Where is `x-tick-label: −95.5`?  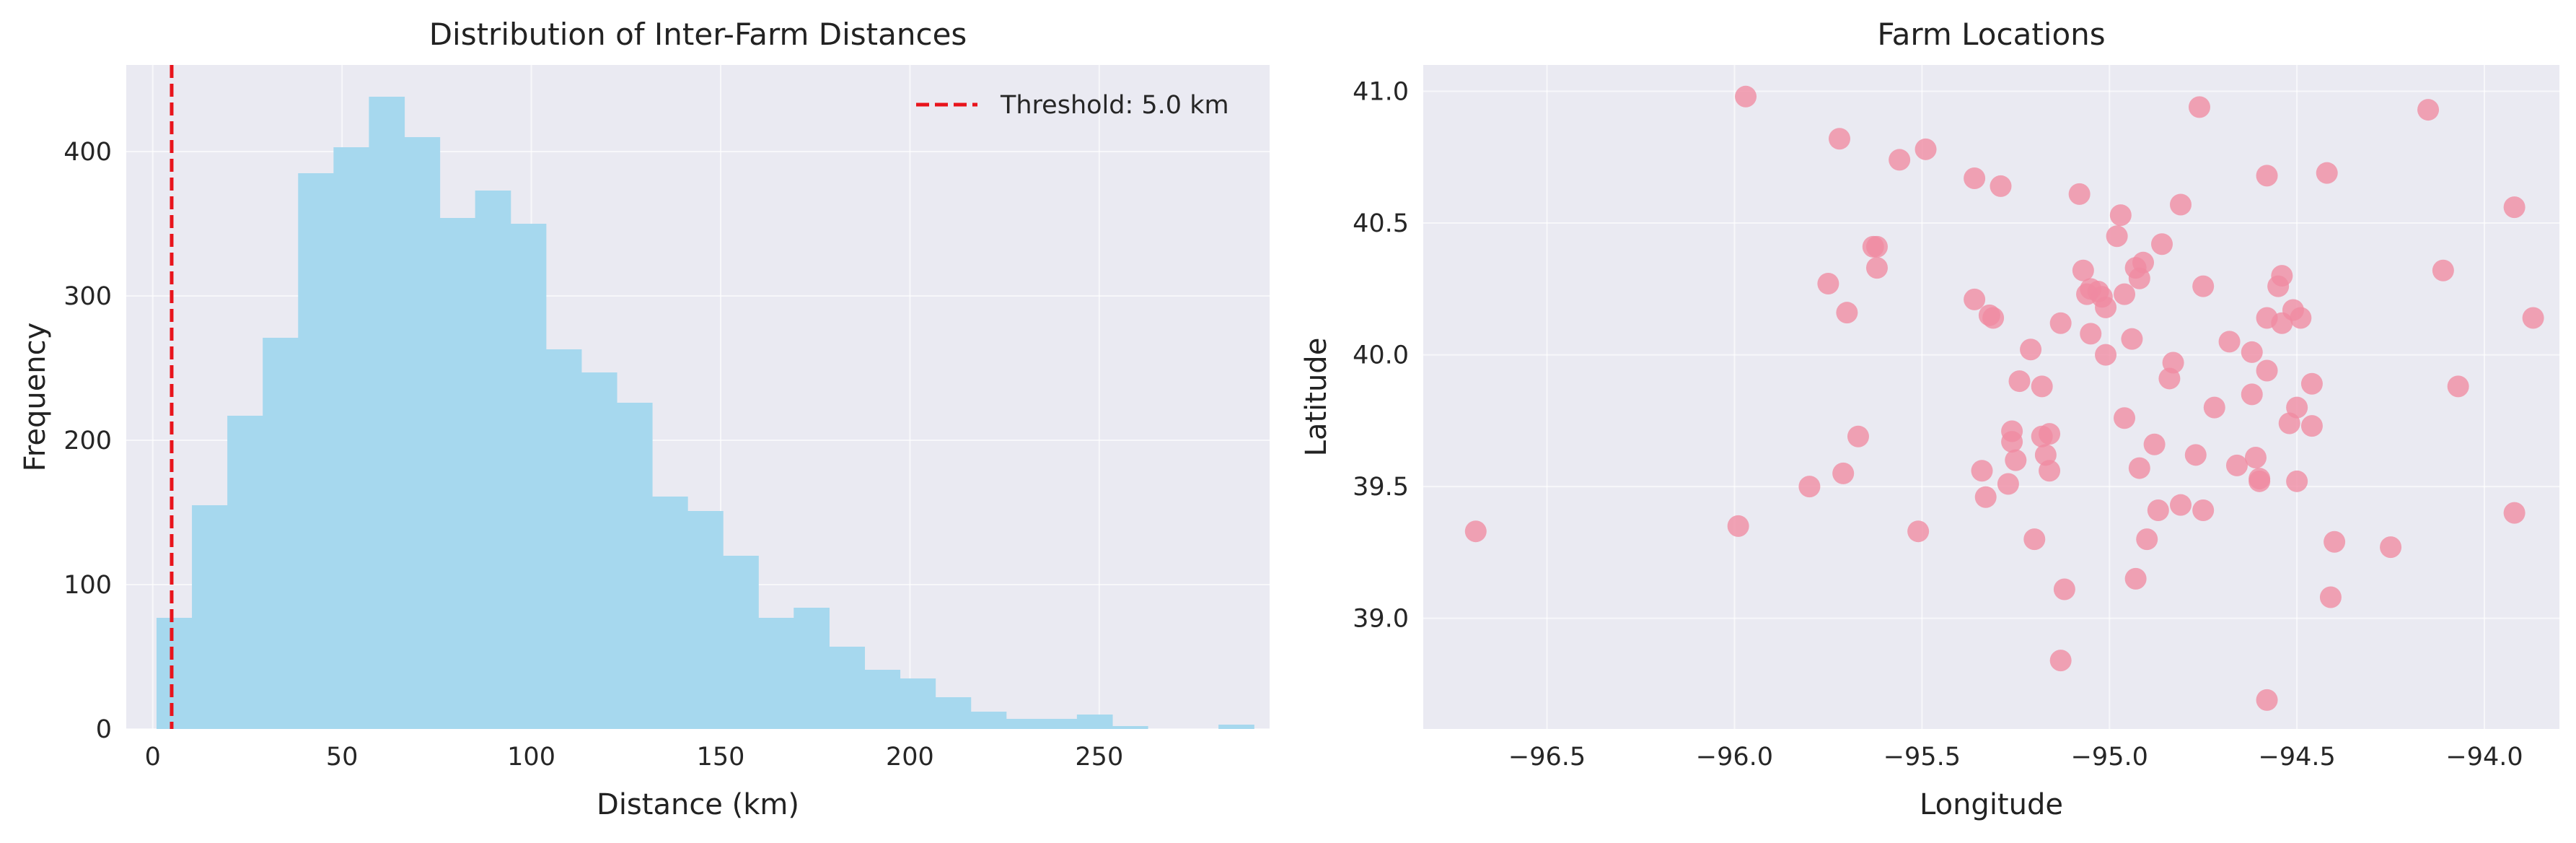
x-tick-label: −95.5 is located at coordinates (1922, 757).